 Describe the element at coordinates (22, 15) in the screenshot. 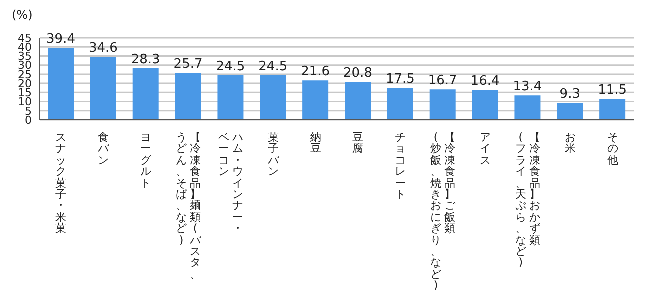

I see `y-axis-title: (%)` at that location.